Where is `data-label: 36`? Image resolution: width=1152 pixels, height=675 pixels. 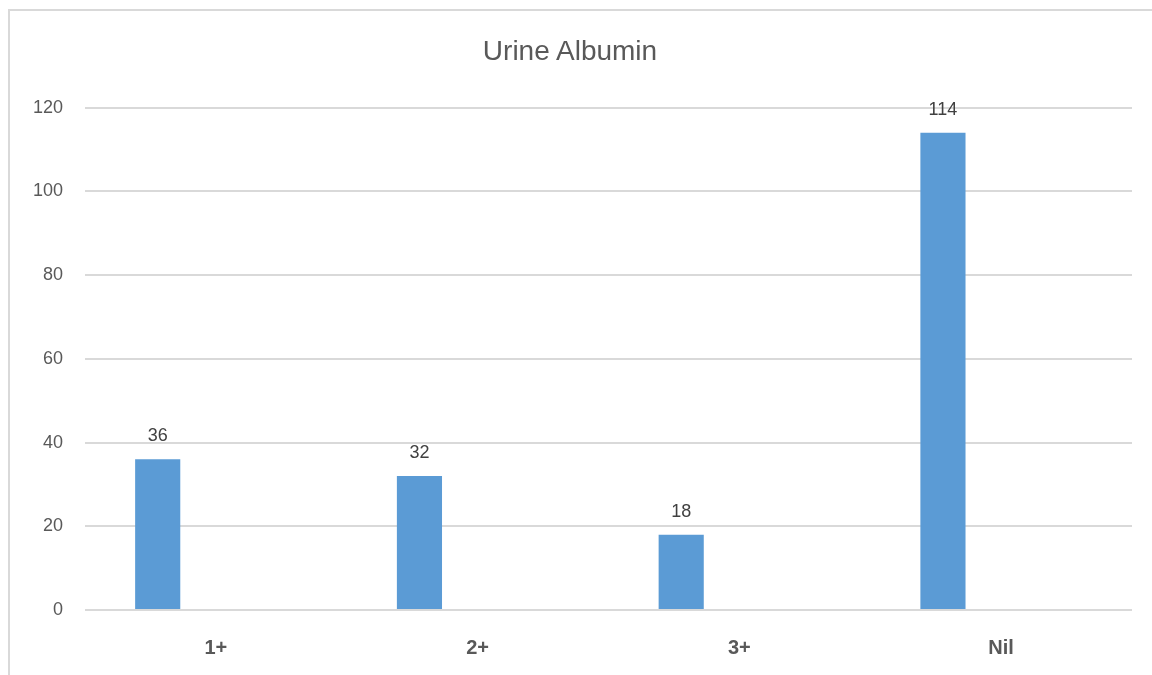 data-label: 36 is located at coordinates (157, 435).